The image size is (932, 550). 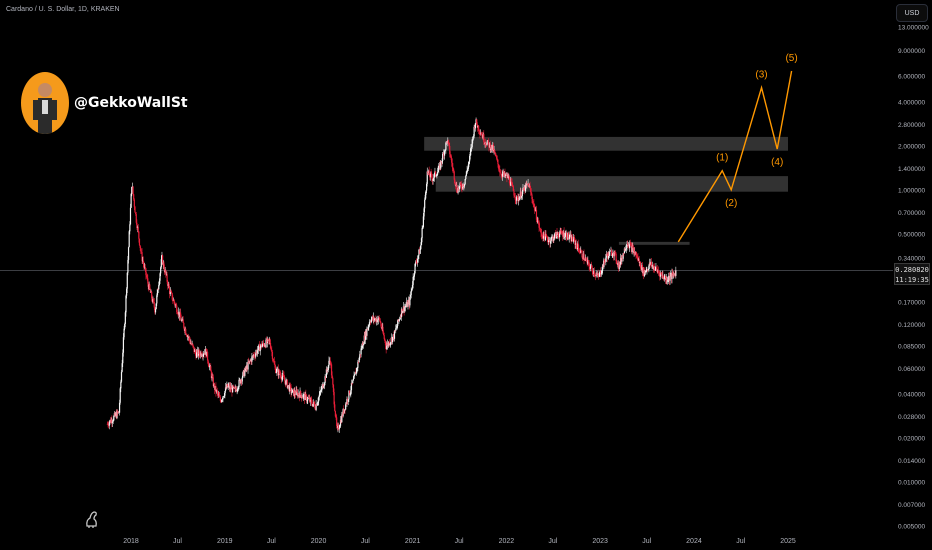 I want to click on symbol-title: Cardano / U. S. Dollar, 1D, KRAKEN, so click(x=63, y=9).